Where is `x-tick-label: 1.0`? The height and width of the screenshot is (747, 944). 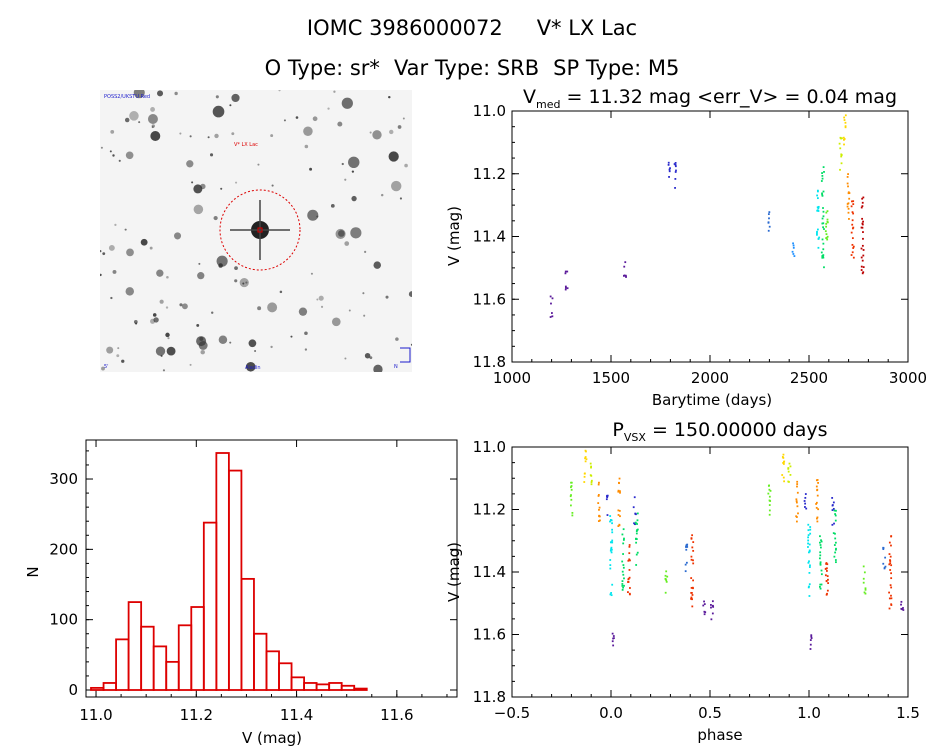 x-tick-label: 1.0 is located at coordinates (809, 713).